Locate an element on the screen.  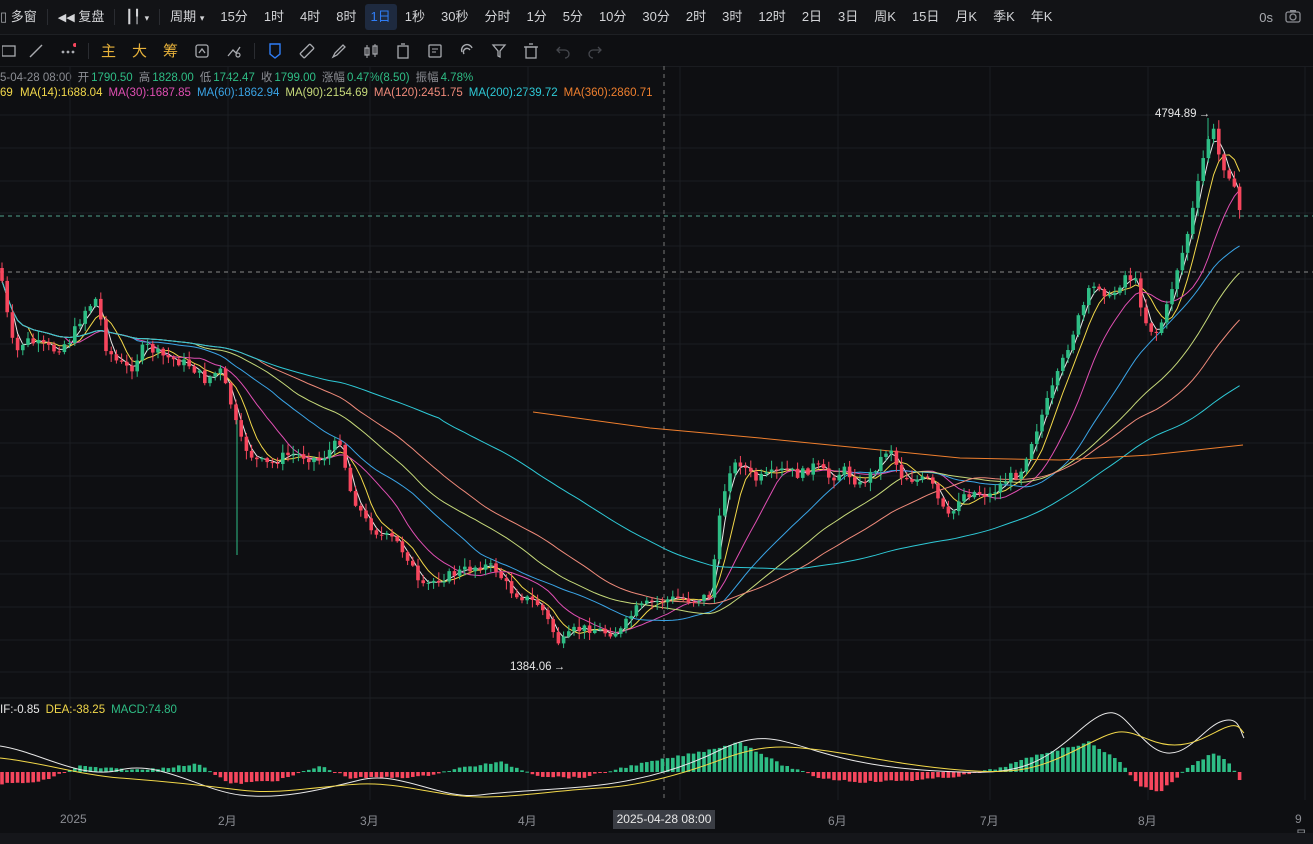
more-icon is located at coordinates (68, 51).